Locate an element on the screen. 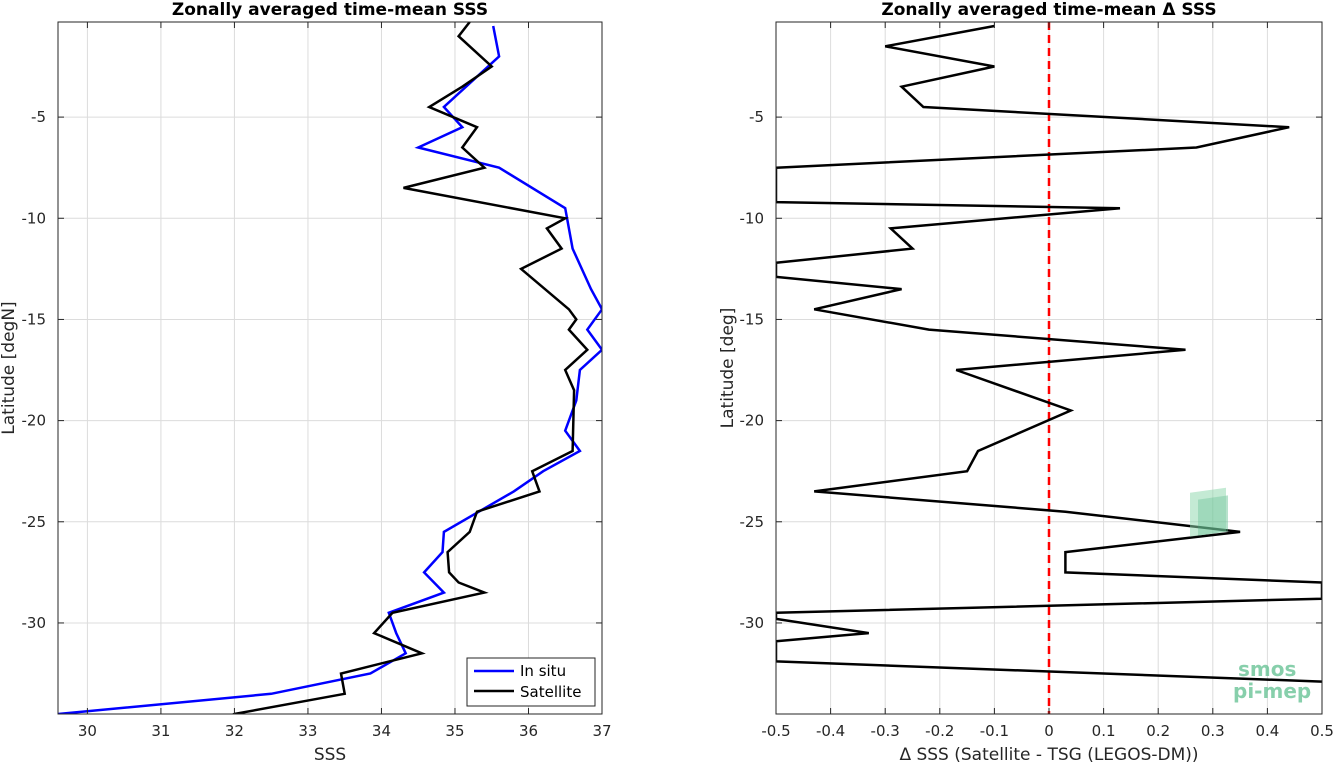  left-y-axis-label: Latitude [degN] is located at coordinates (9, 367).